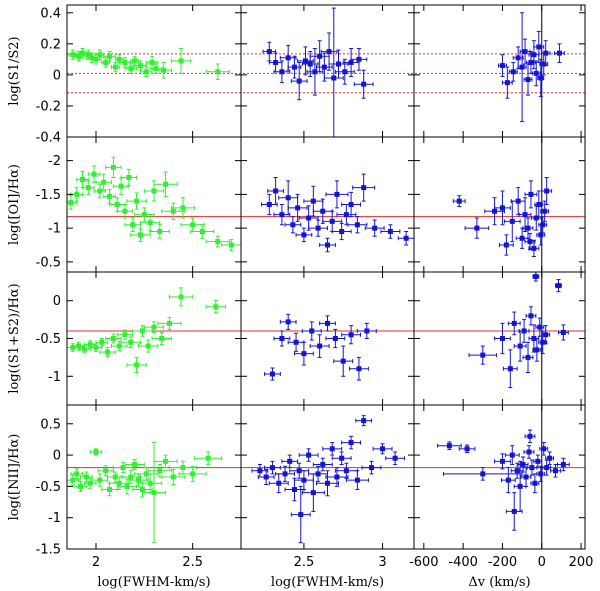 The height and width of the screenshot is (591, 600). Describe the element at coordinates (424, 562) in the screenshot. I see `x-tick-label: -600` at that location.